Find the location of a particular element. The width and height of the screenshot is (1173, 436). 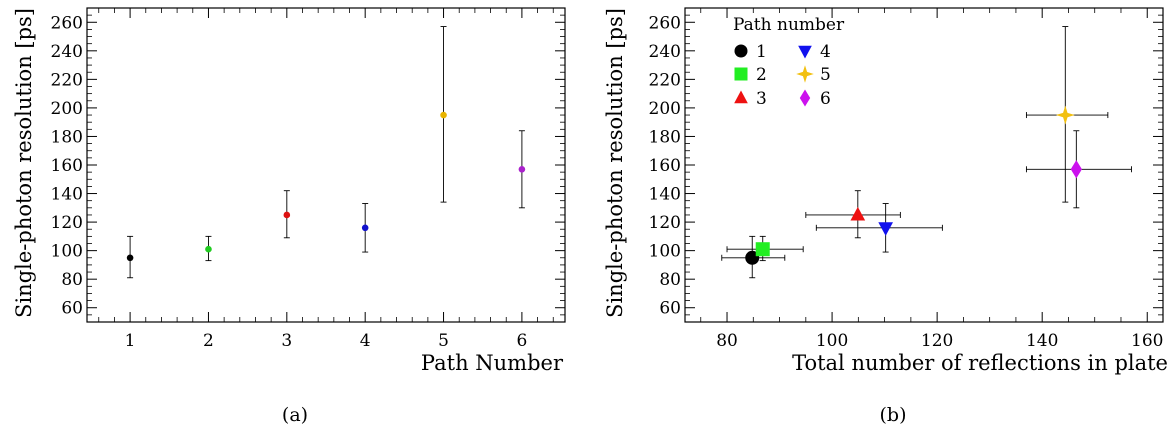

panel-b-xlabel: Total number of reflections in plate is located at coordinates (980, 363).